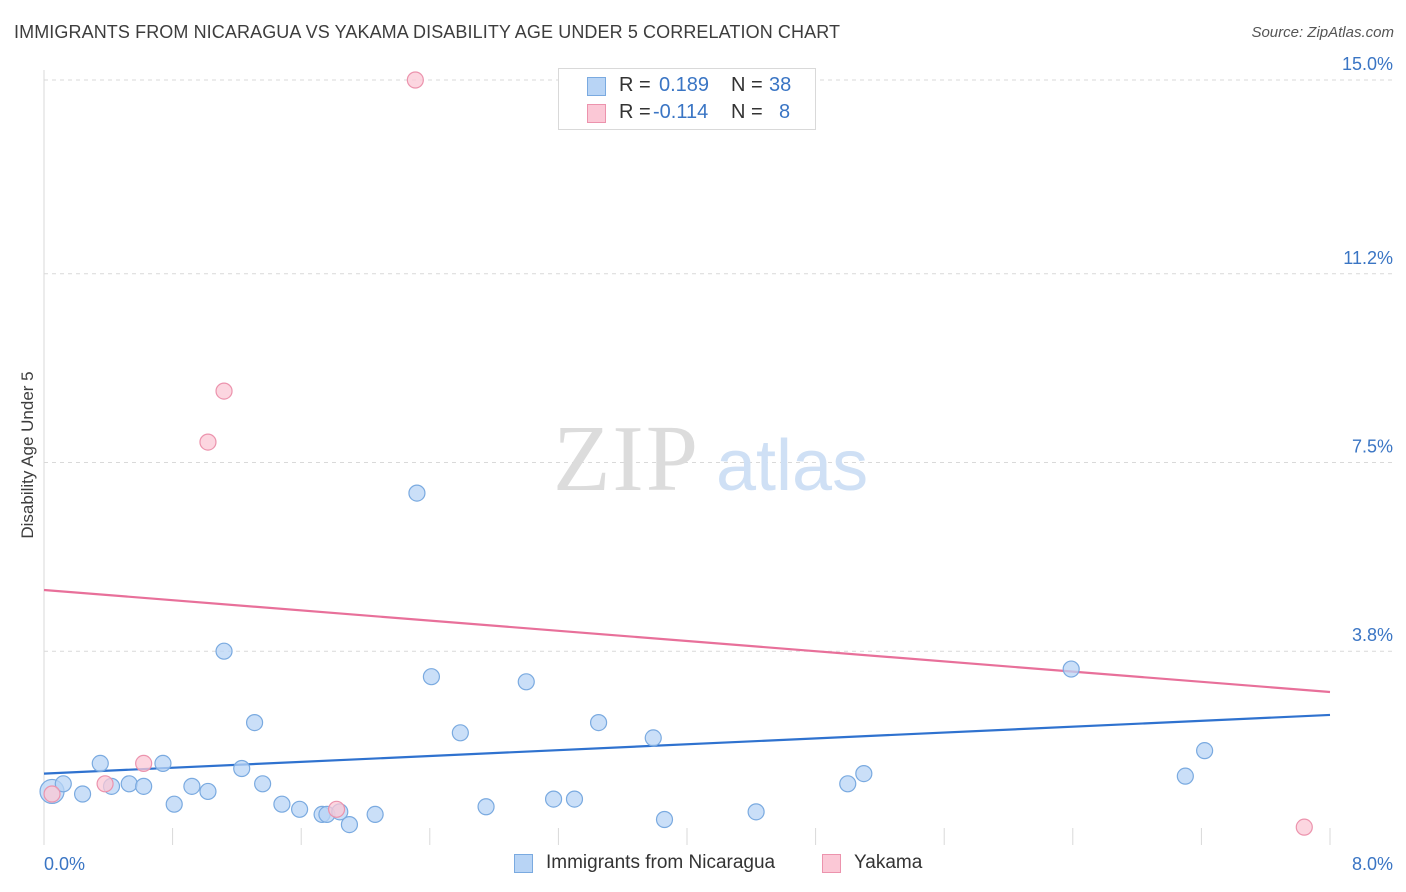  What do you see at coordinates (64, 864) in the screenshot?
I see `x-tick-label-min: 0.0%` at bounding box center [64, 864].